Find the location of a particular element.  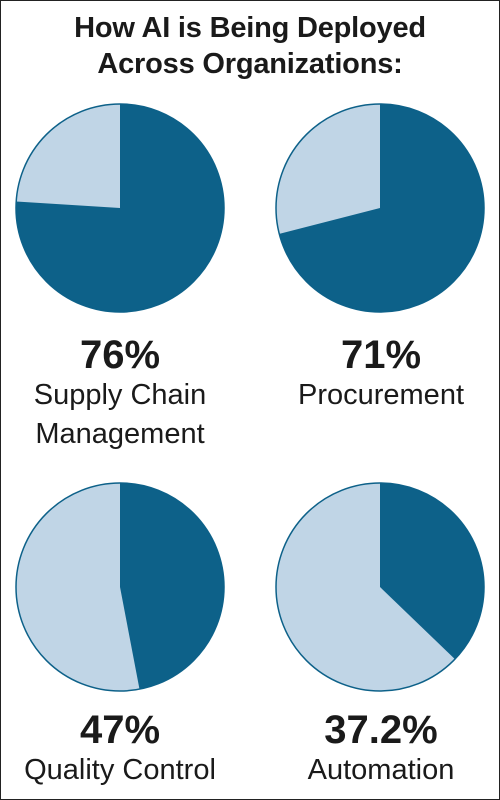

pie-category-label-line: Quality Control is located at coordinates (120, 770).